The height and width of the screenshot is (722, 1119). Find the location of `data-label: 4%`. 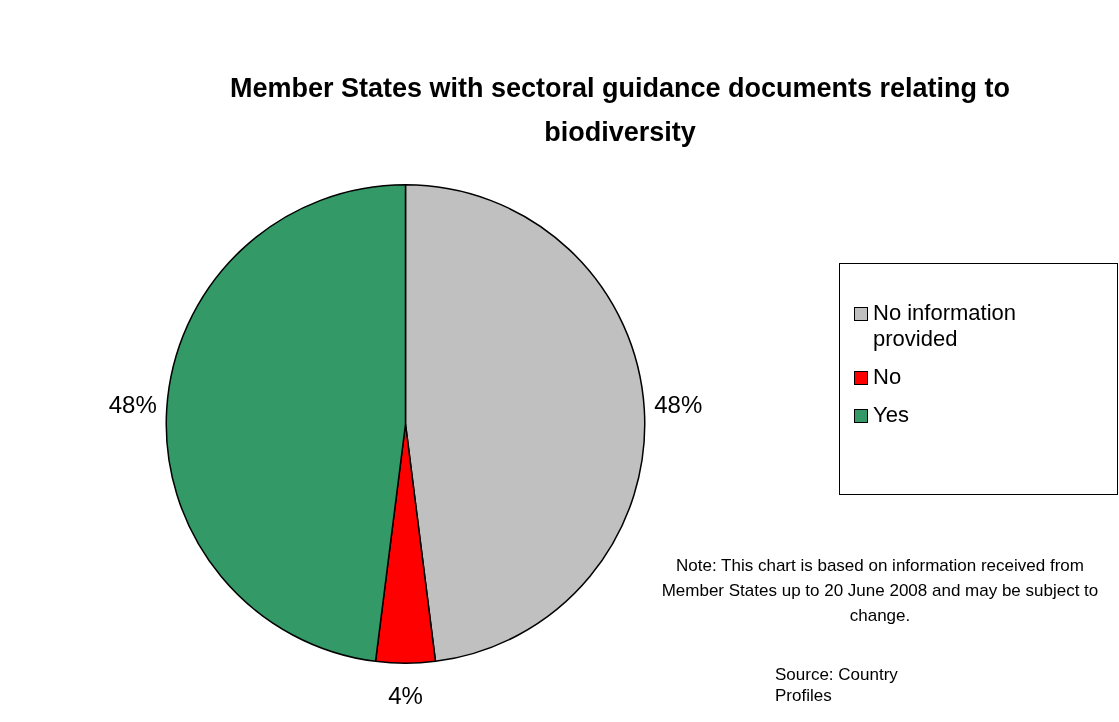

data-label: 4% is located at coordinates (405, 695).